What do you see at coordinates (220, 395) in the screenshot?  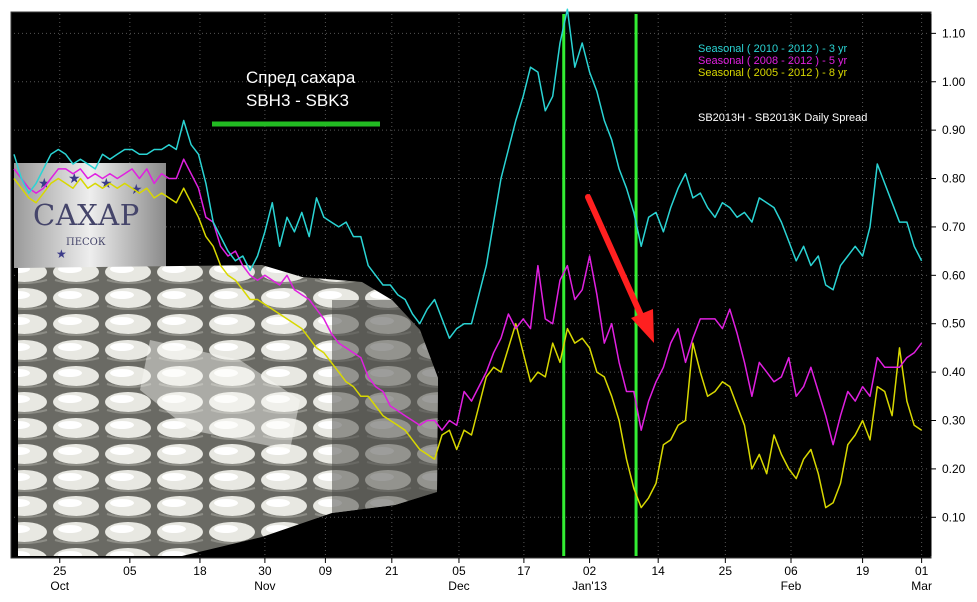 I see `sacks-highlight` at bounding box center [220, 395].